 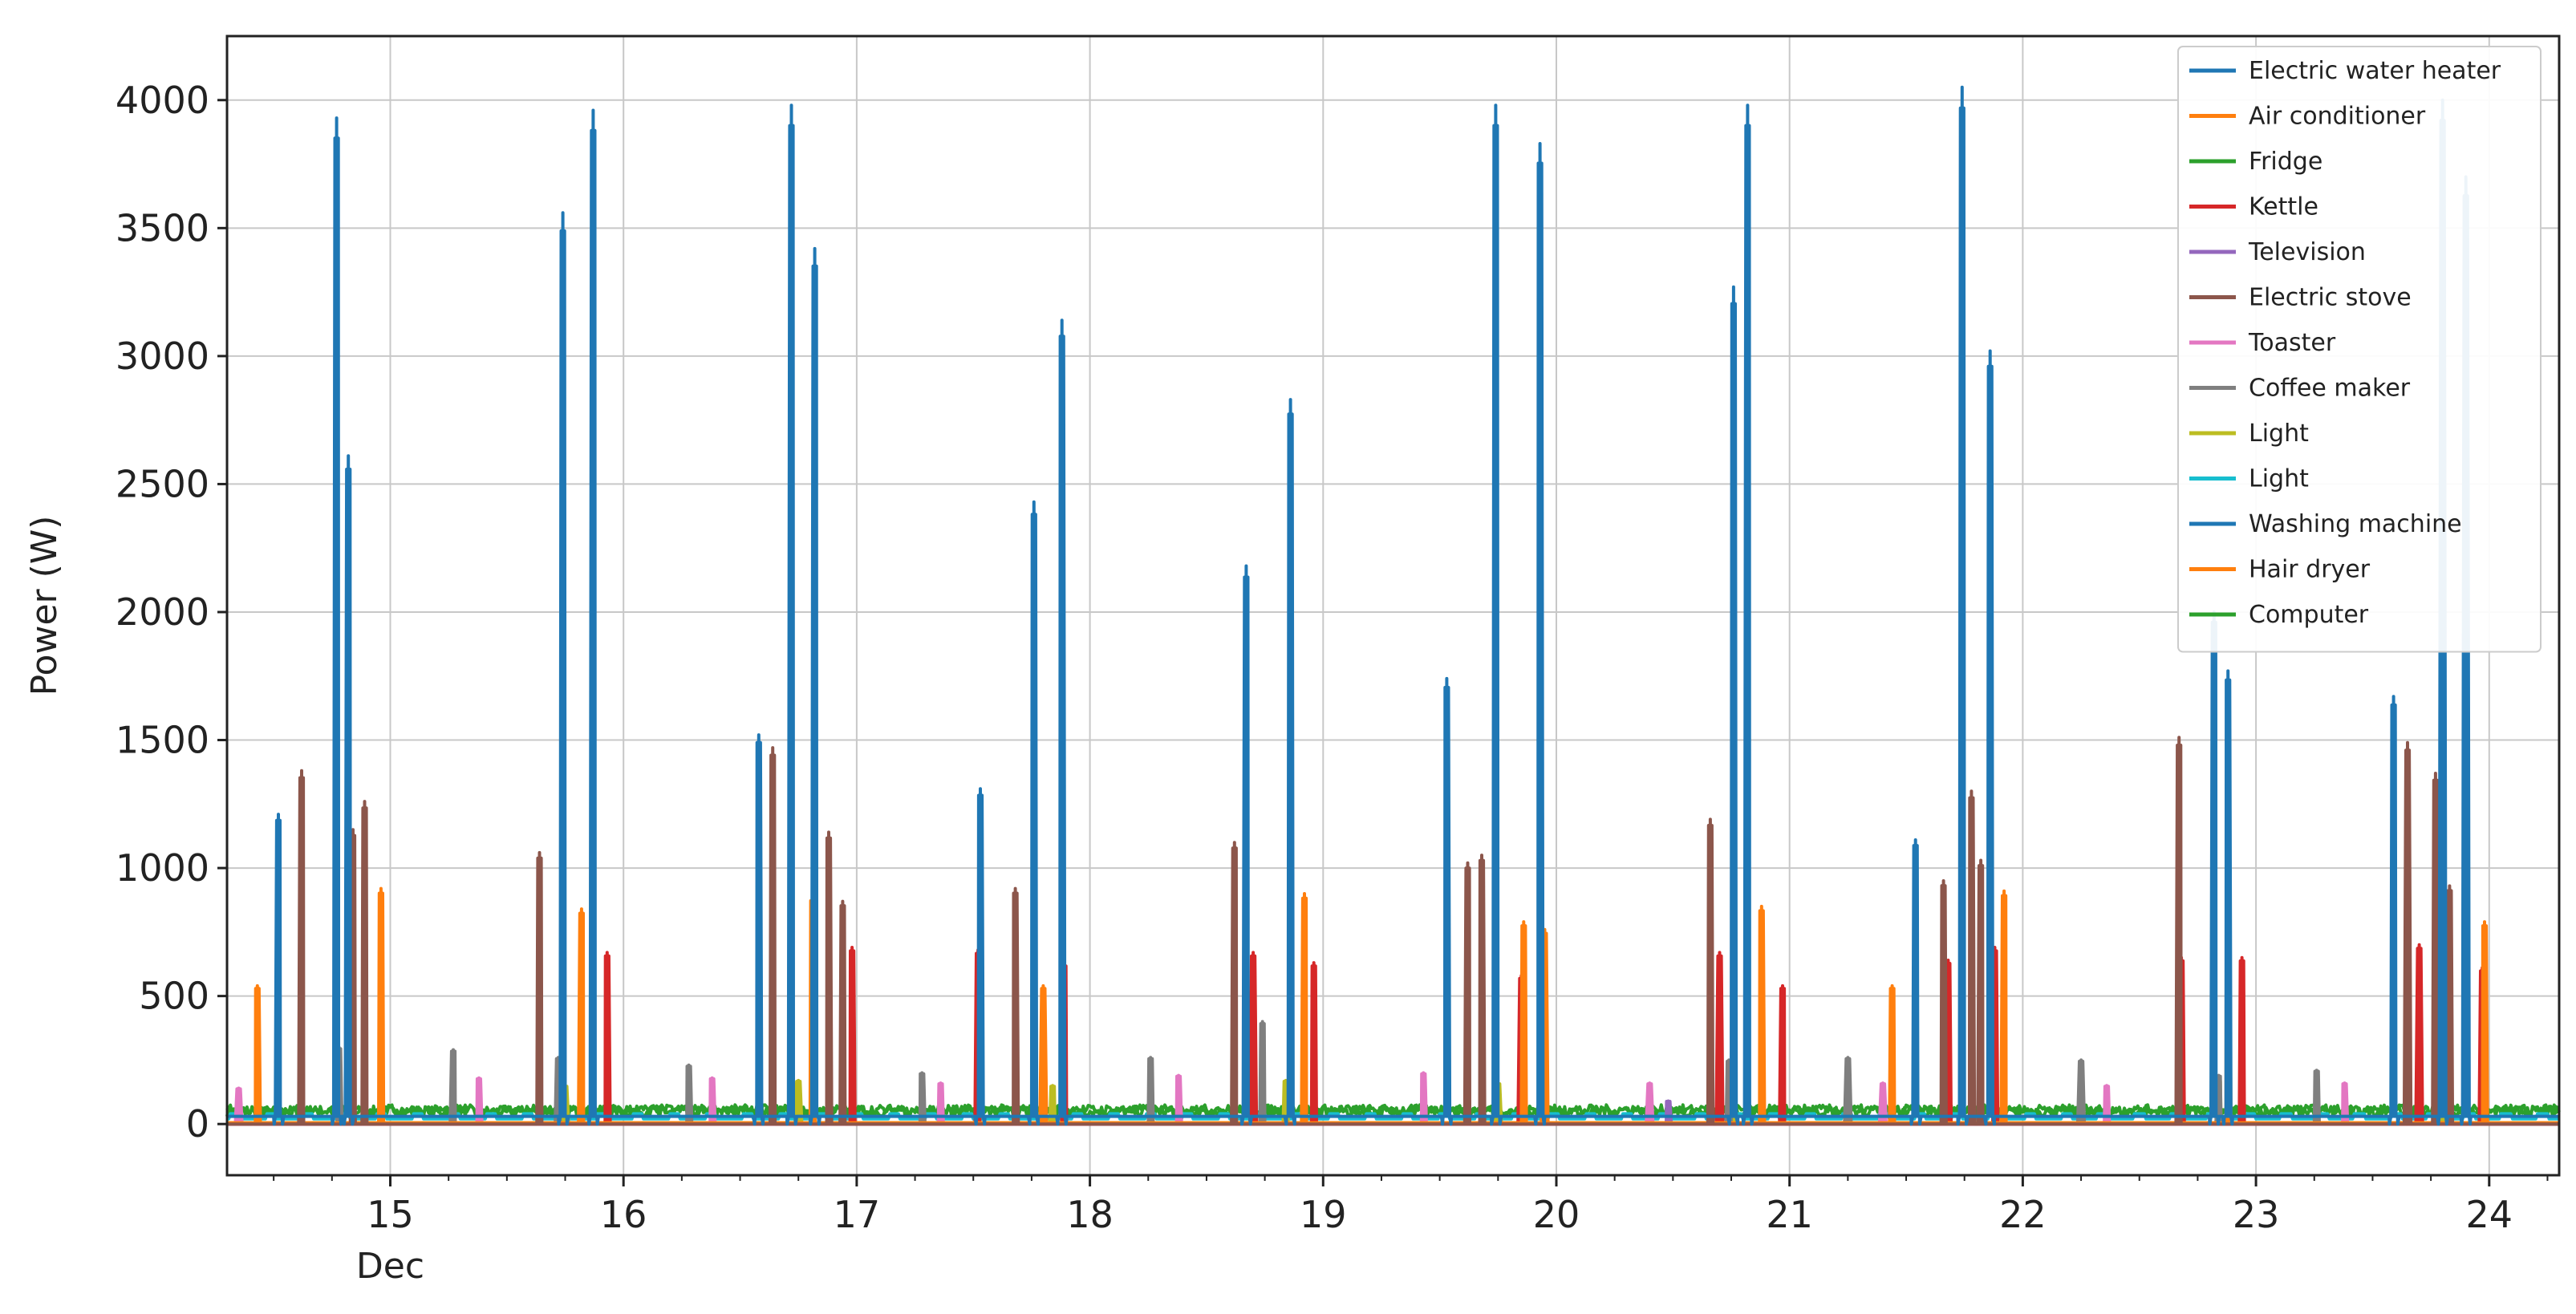 I want to click on legend-label: Television, so click(x=2307, y=252).